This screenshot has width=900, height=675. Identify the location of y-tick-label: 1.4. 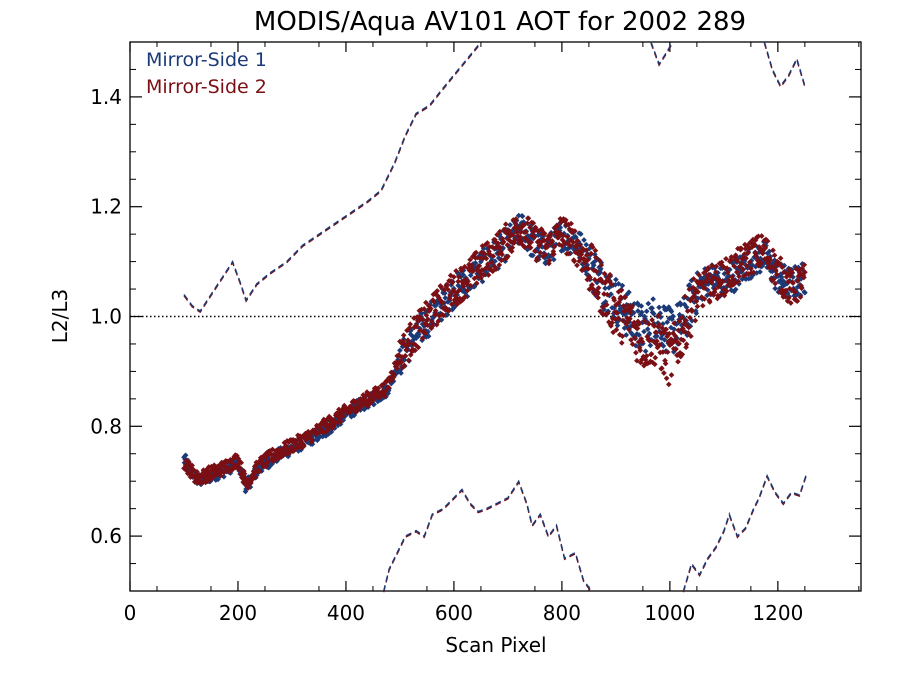
(106, 97).